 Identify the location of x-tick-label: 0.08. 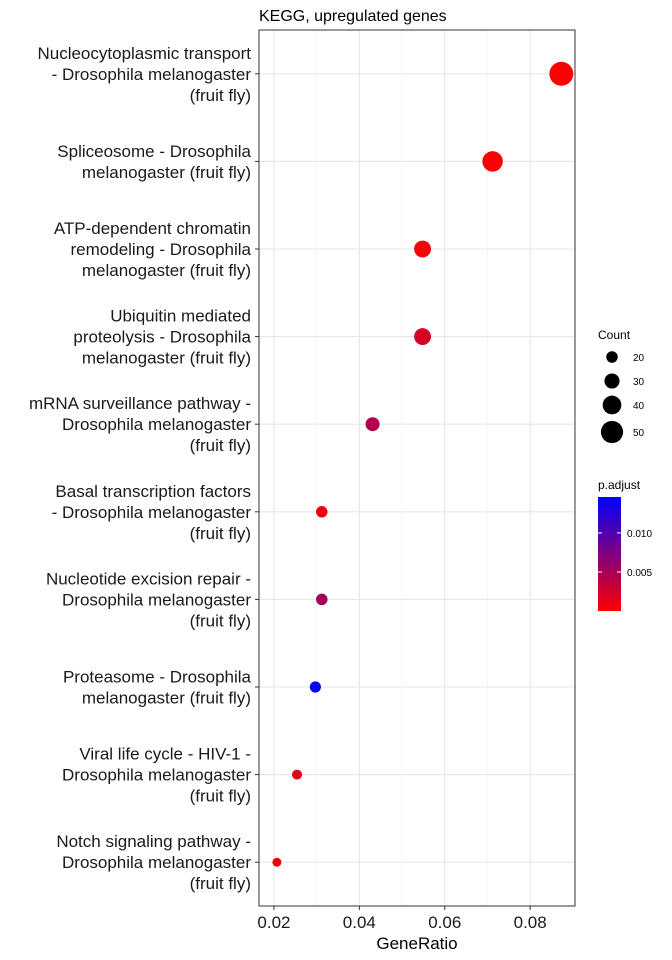
(530, 922).